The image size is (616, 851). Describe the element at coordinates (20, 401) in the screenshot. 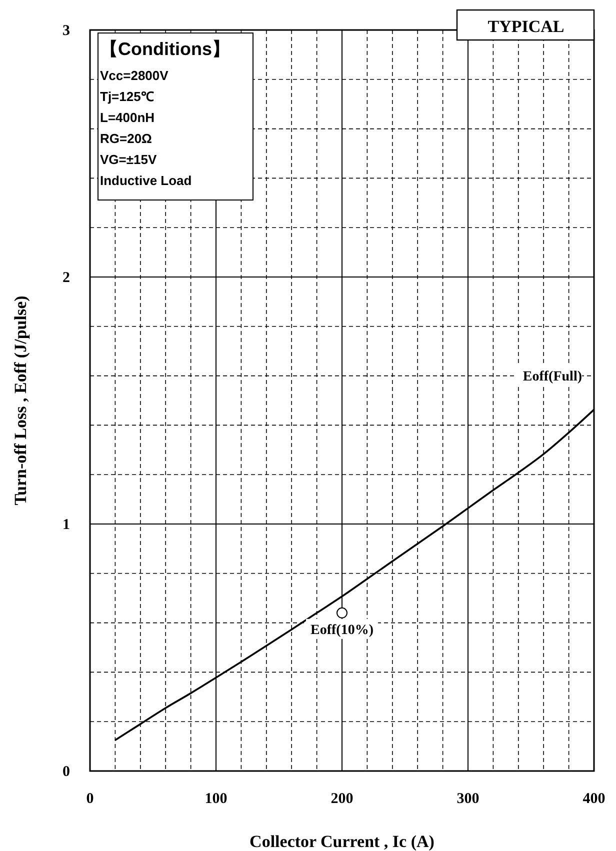

I see `y-axis-title: Turn-off Loss , Eoff (J/pulse)` at that location.